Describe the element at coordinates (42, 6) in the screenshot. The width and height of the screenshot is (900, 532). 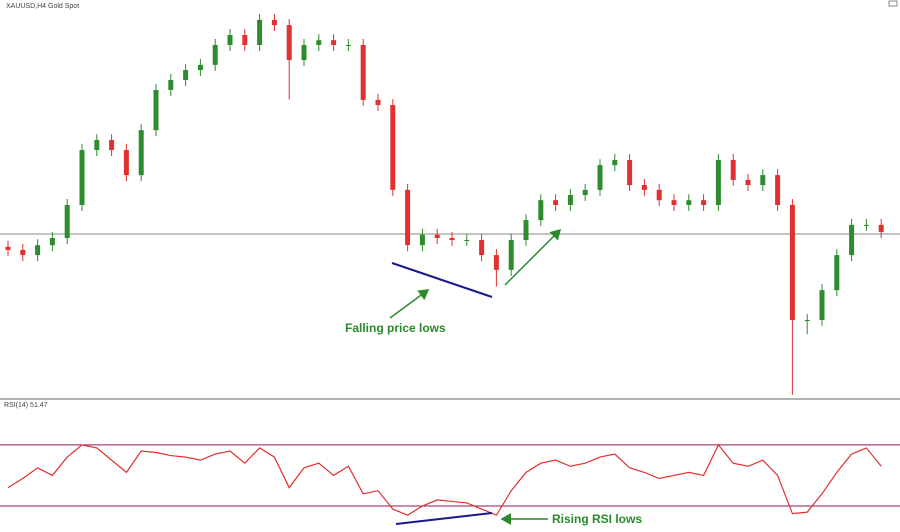
I see `chart-title: XAUUSD,H4 Gold Spot` at that location.